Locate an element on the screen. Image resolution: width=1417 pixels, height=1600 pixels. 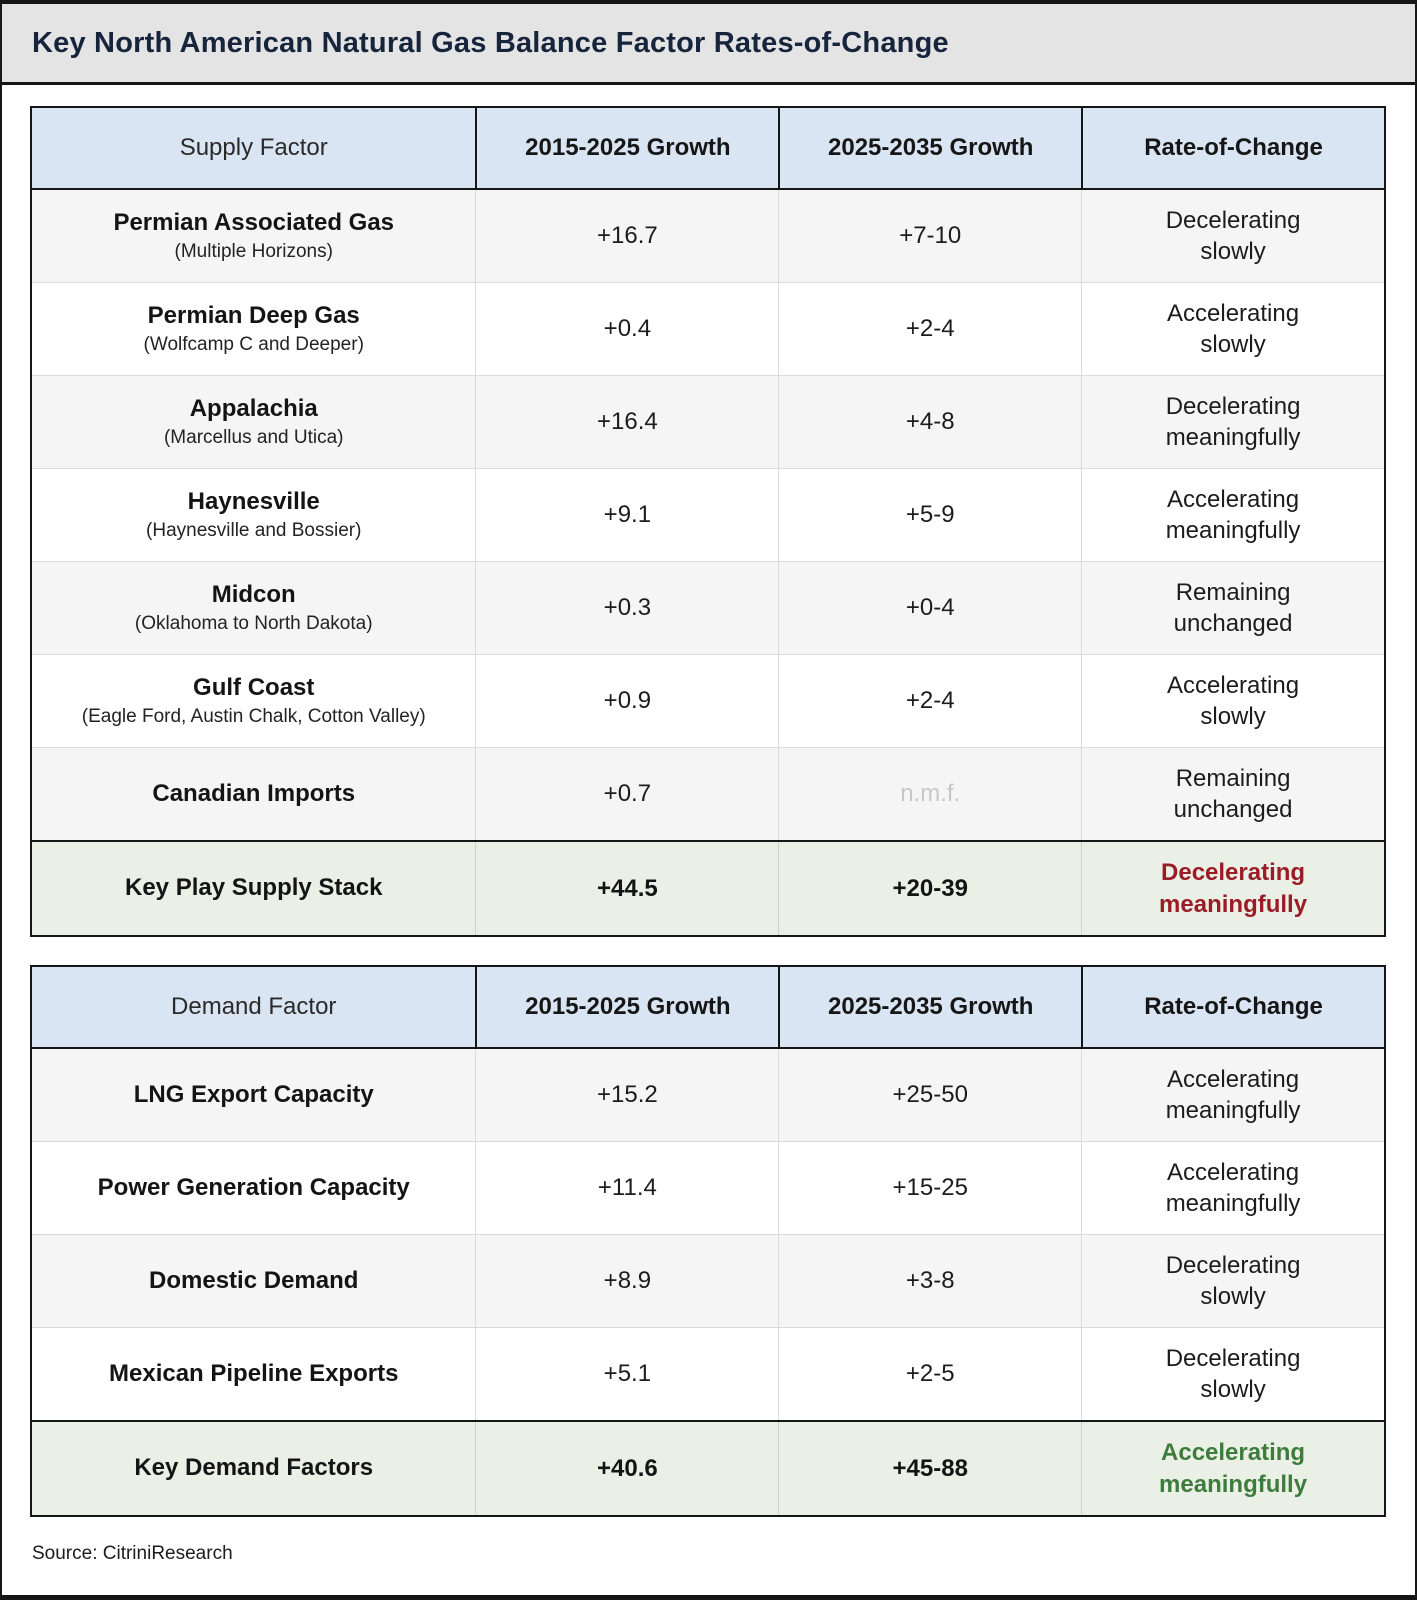
growth-2015-2025-cell: +9.1 is located at coordinates (626, 515).